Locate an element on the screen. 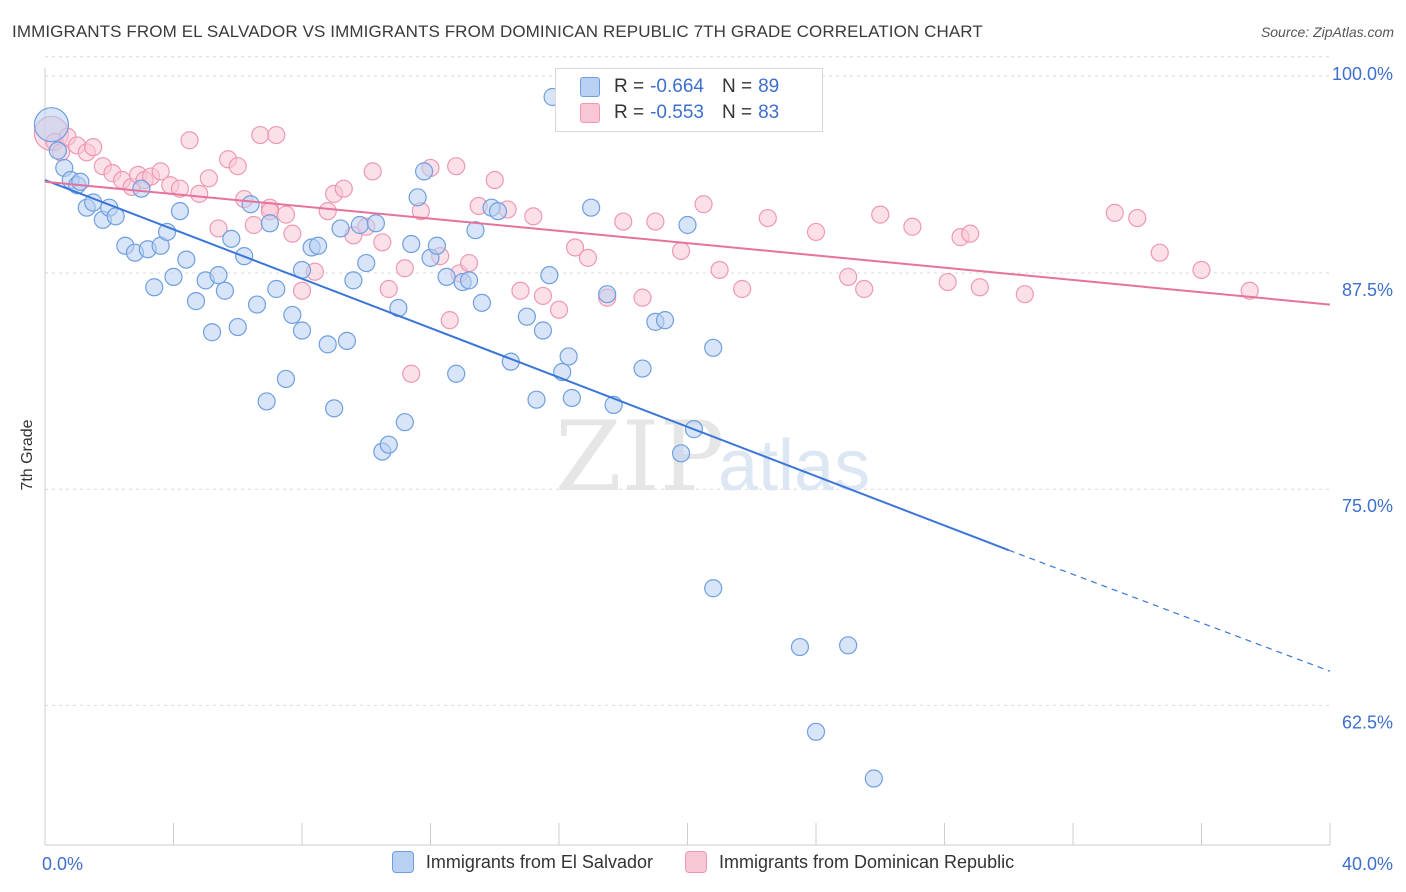 This screenshot has height=892, width=1406. x-tick-label: 40.0% is located at coordinates (1367, 864).